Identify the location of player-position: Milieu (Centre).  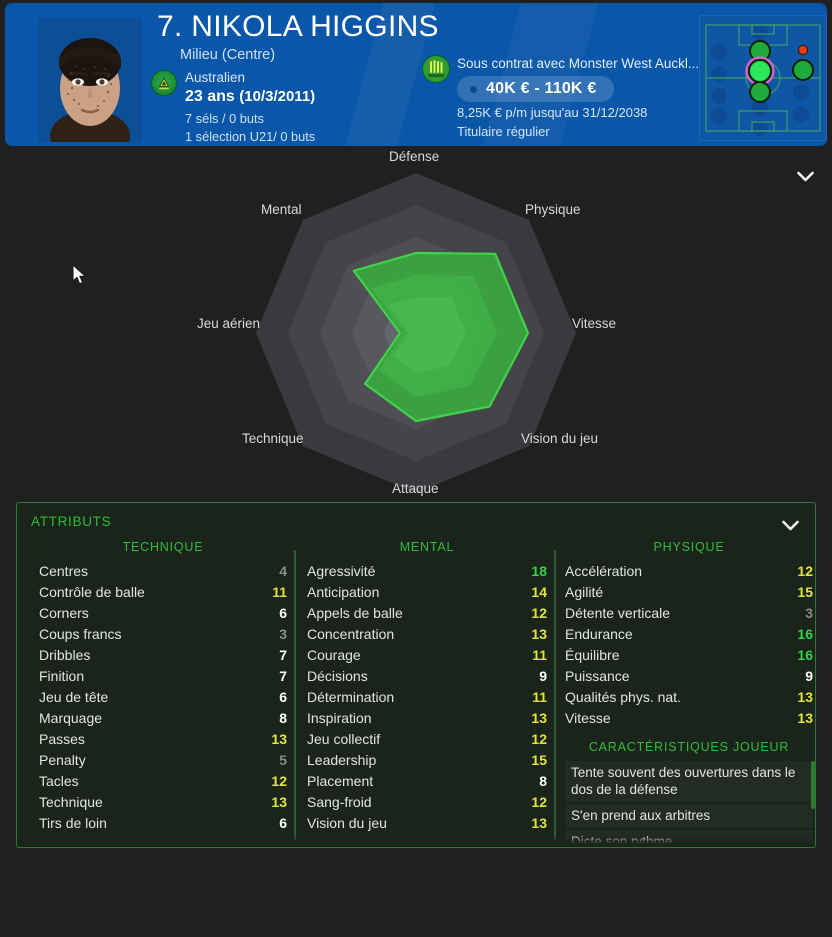
(228, 55).